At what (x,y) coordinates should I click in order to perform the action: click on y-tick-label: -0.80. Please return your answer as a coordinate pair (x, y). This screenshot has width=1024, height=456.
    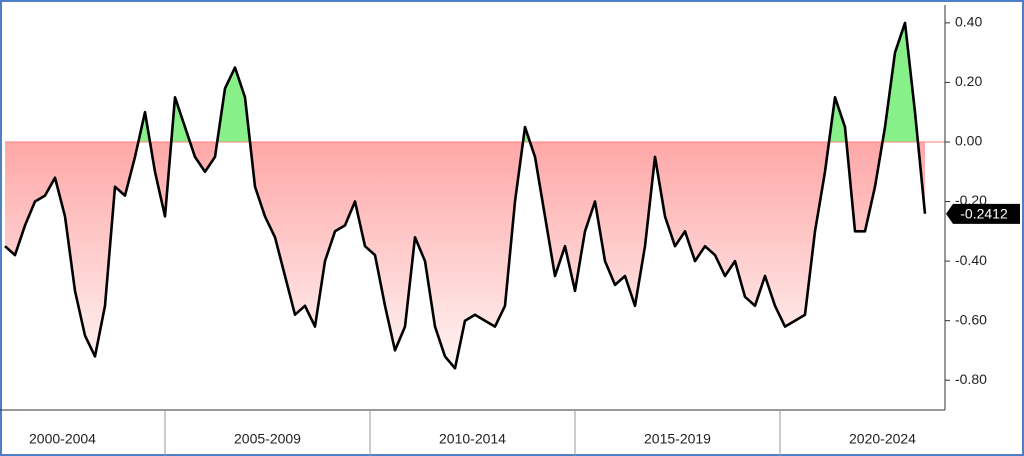
    Looking at the image, I should click on (971, 379).